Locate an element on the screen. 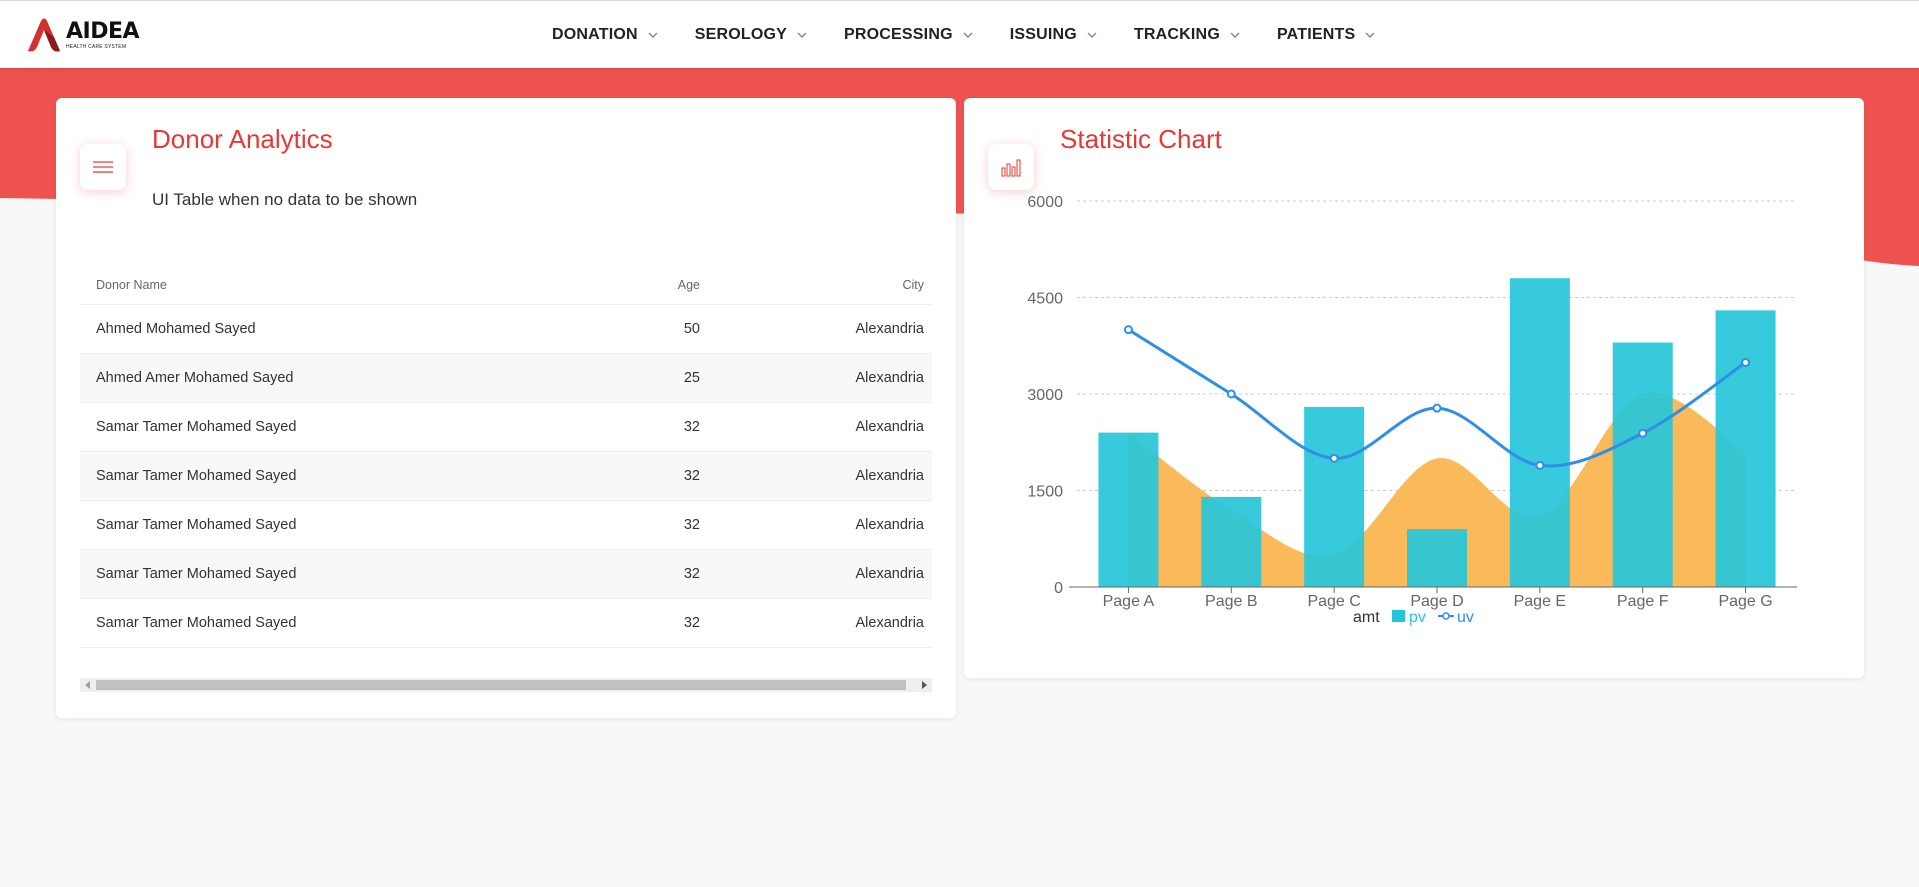 This screenshot has width=1919, height=887. amt-area is located at coordinates (1437, 489).